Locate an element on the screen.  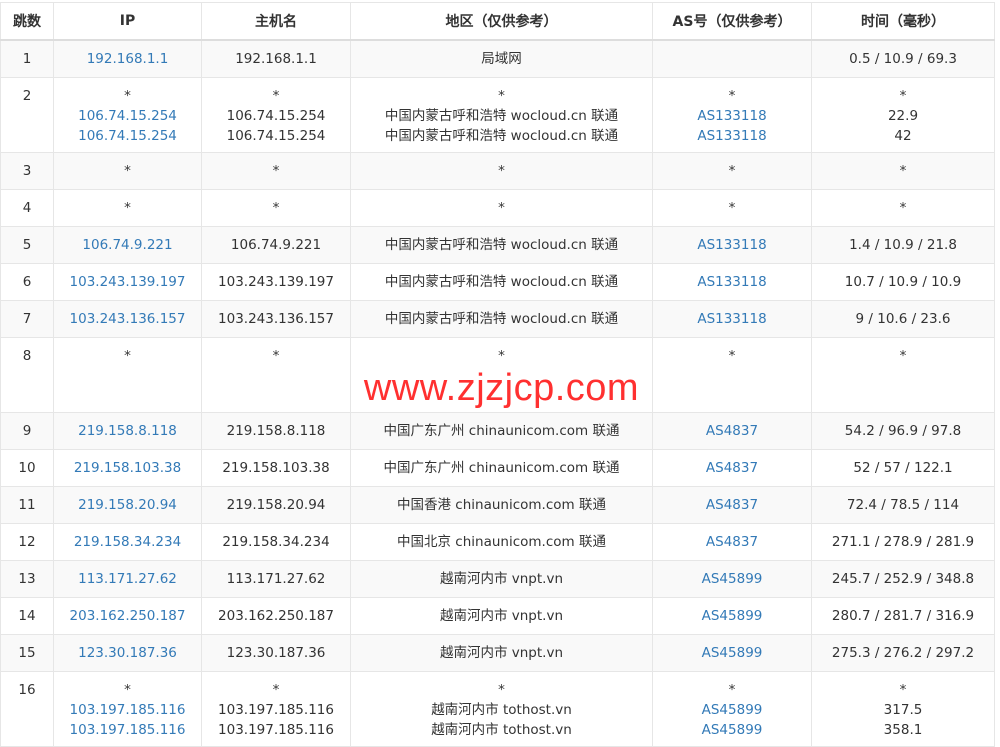
hop-cell: 14 is located at coordinates (27, 616).